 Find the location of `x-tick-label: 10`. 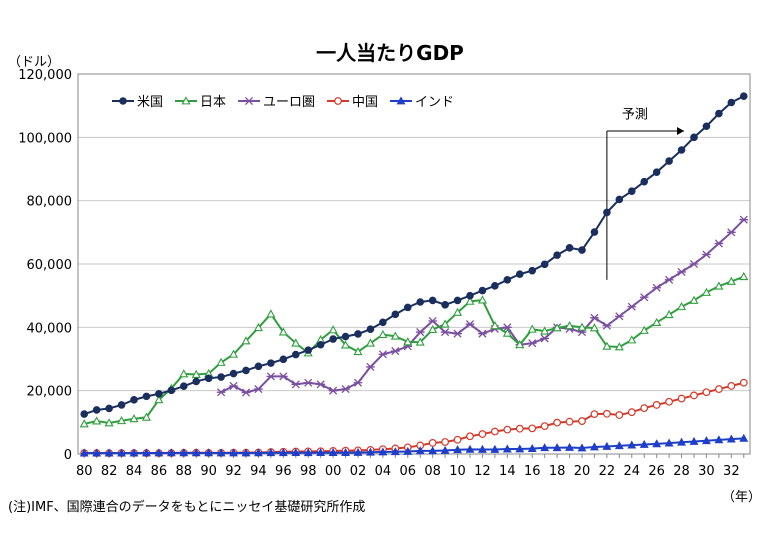

x-tick-label: 10 is located at coordinates (457, 471).